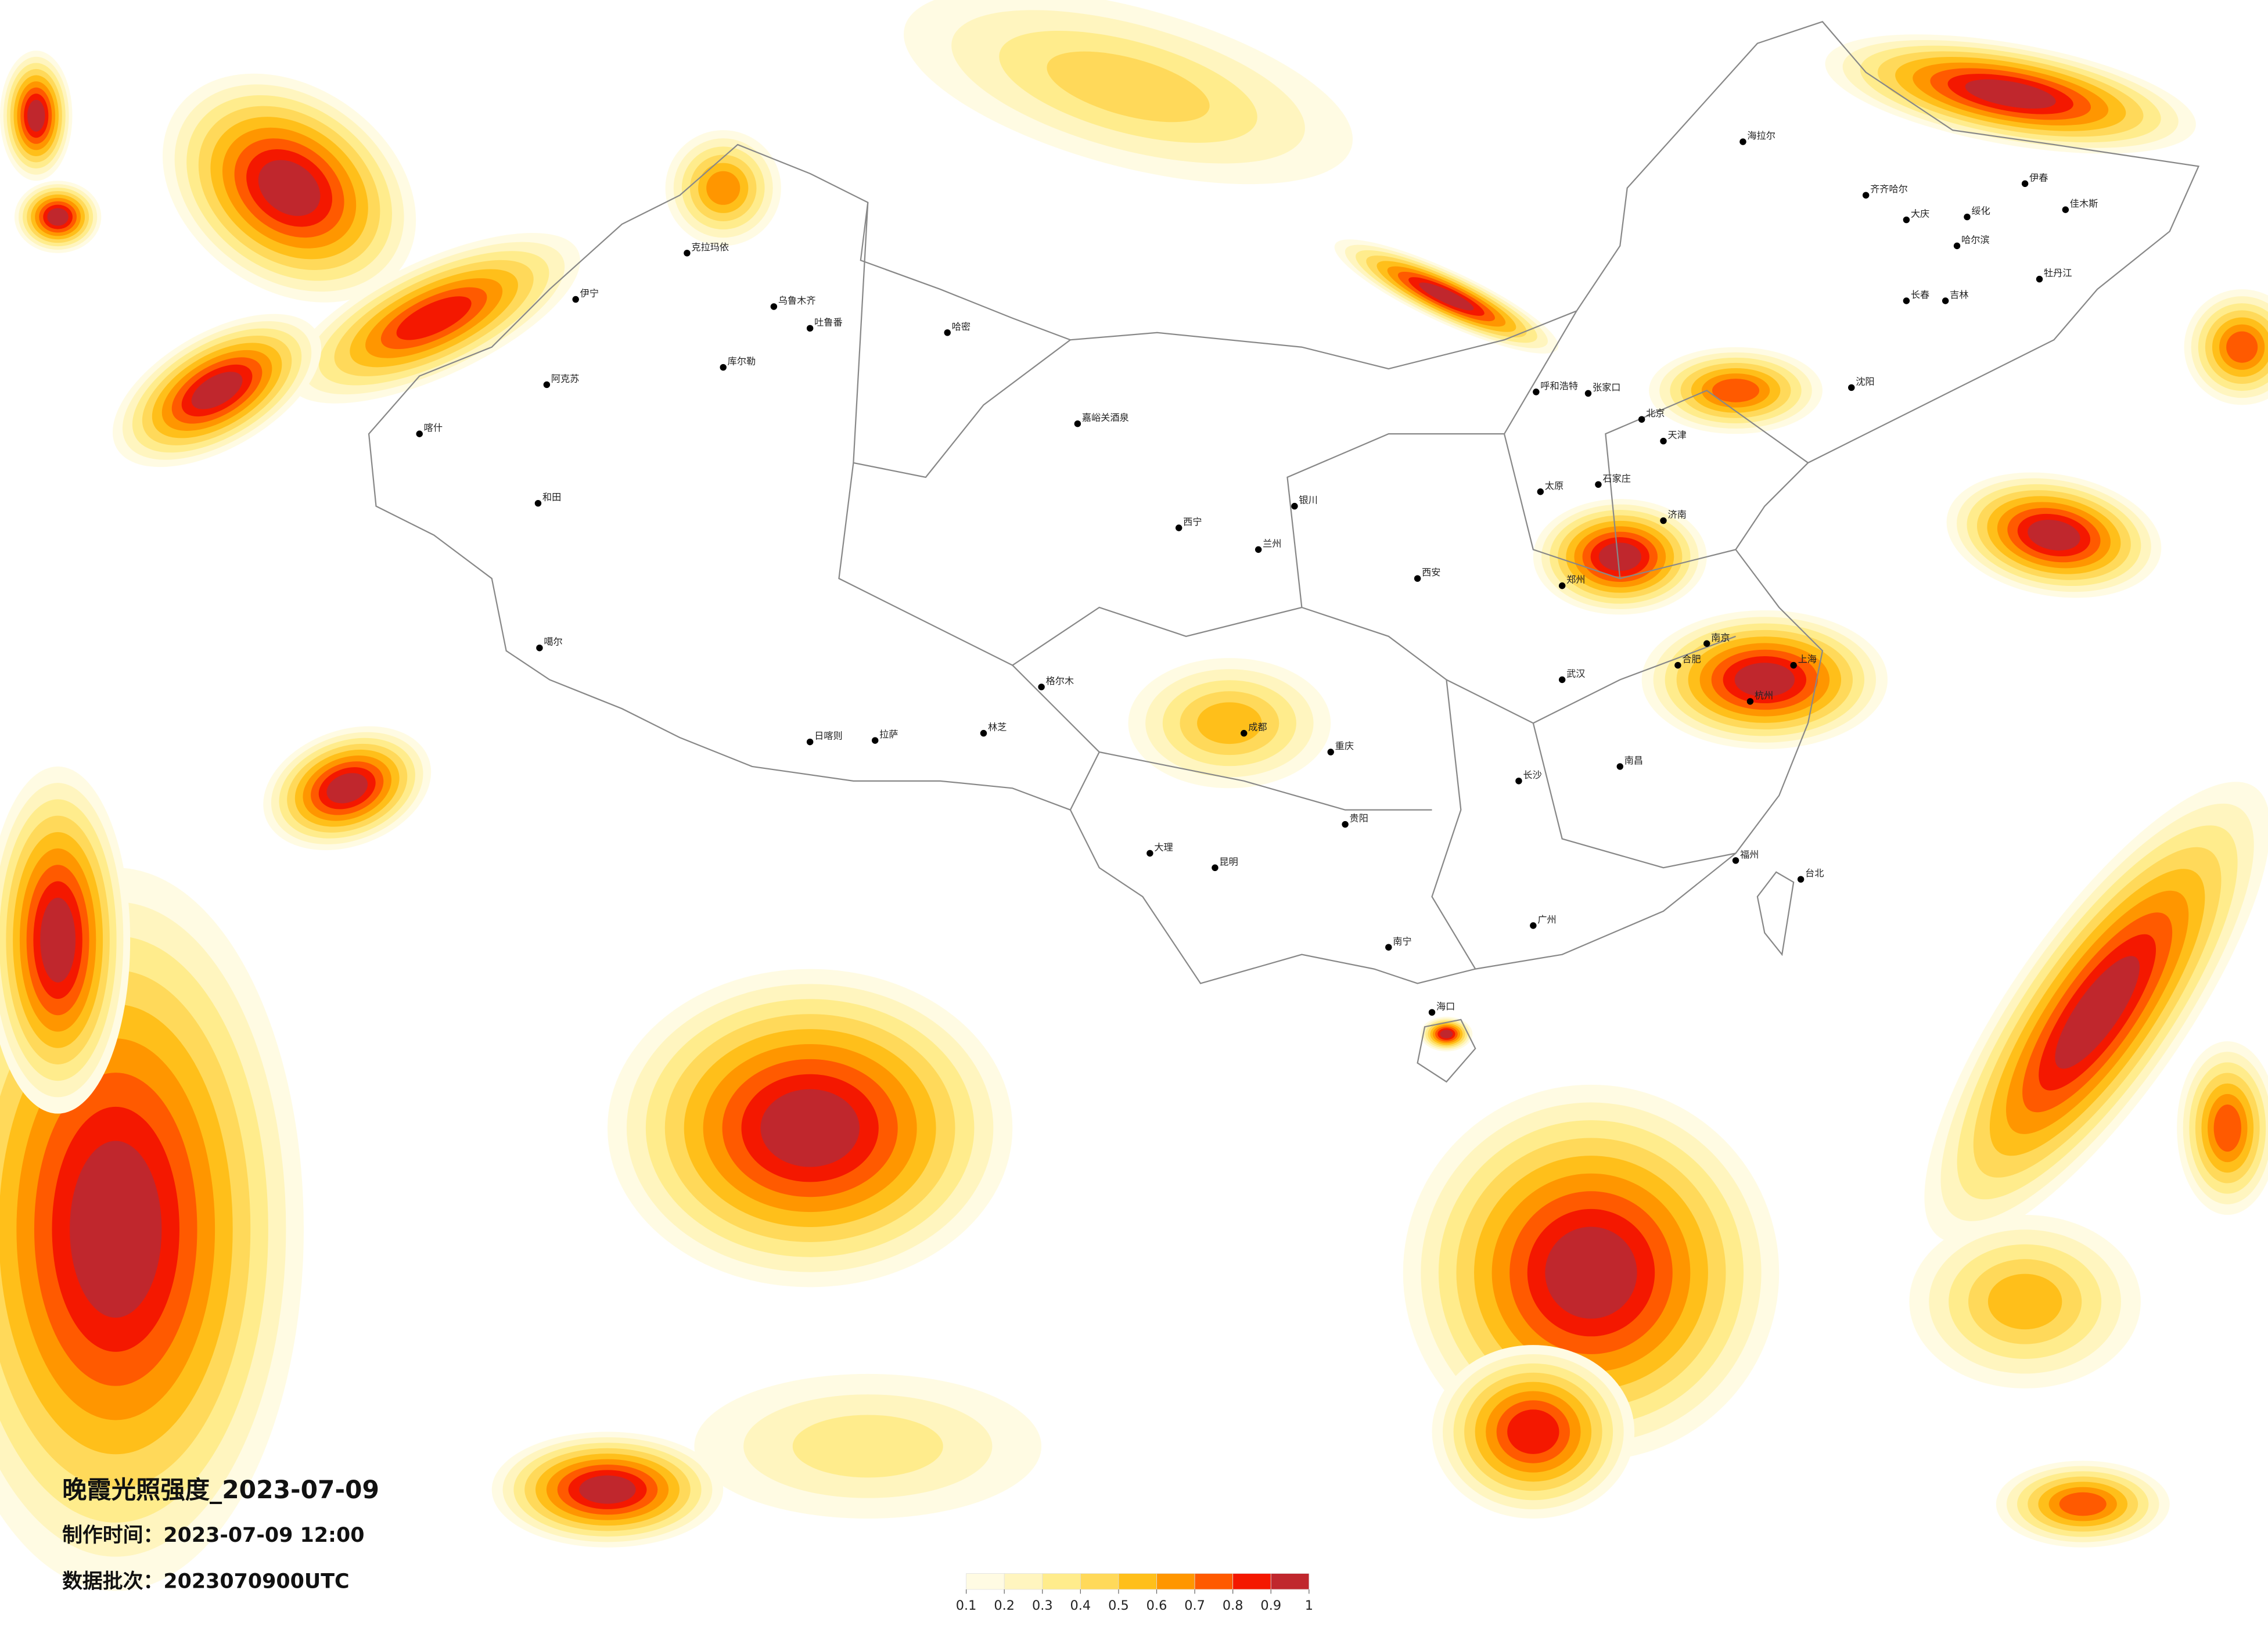 The height and width of the screenshot is (1626, 2268). What do you see at coordinates (1975, 239) in the screenshot?
I see `city-label: 哈尔滨` at bounding box center [1975, 239].